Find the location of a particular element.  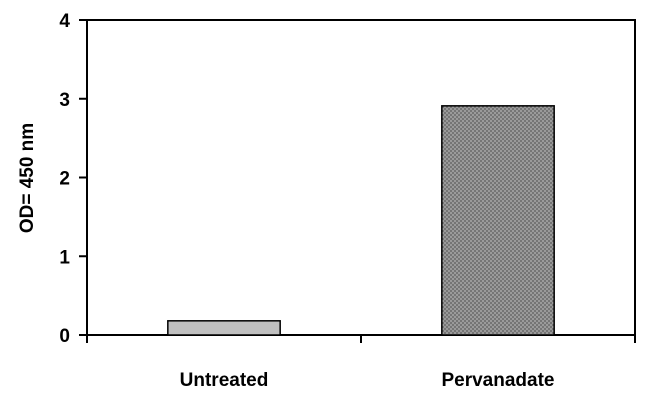

bar-pervanadate is located at coordinates (498, 220).